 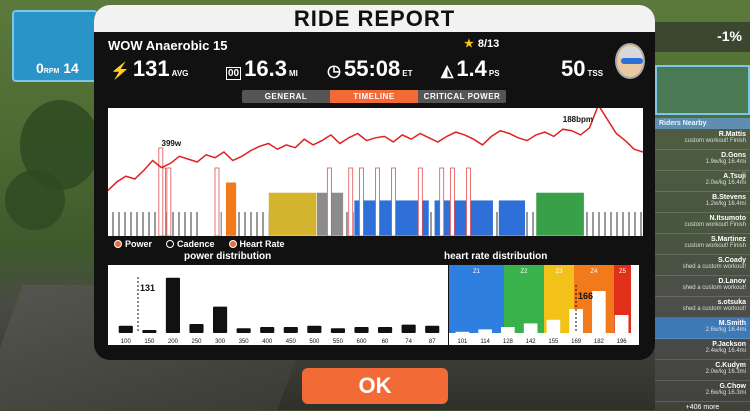 I want to click on rider-name: M.Smith, so click(x=732, y=323).